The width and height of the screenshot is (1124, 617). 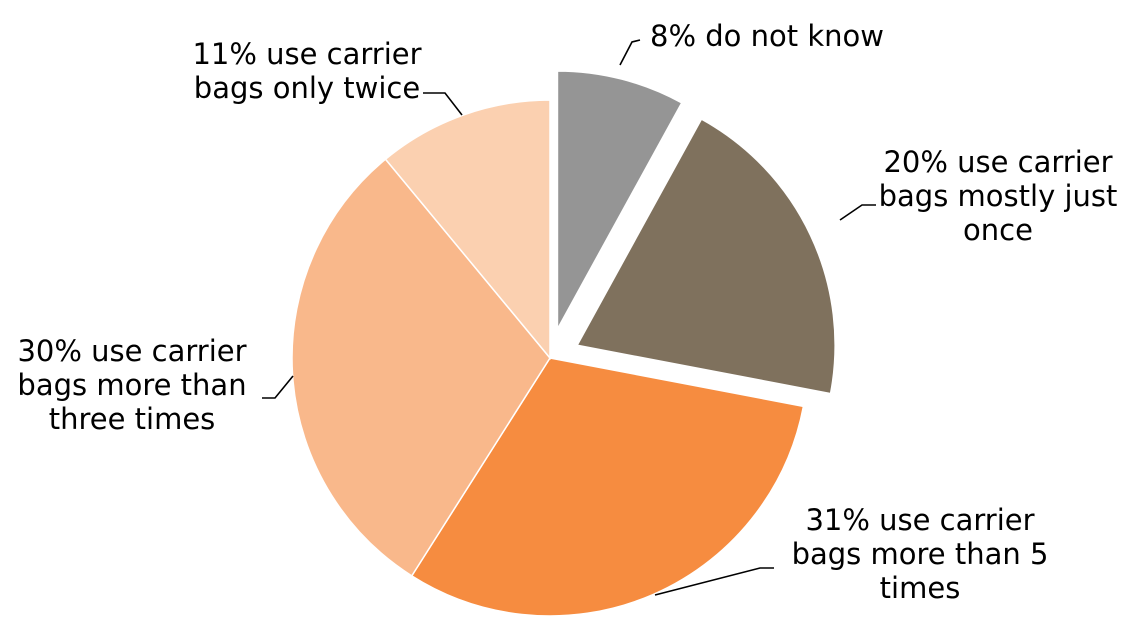 I want to click on slice-label-line: bags more than, so click(x=131, y=385).